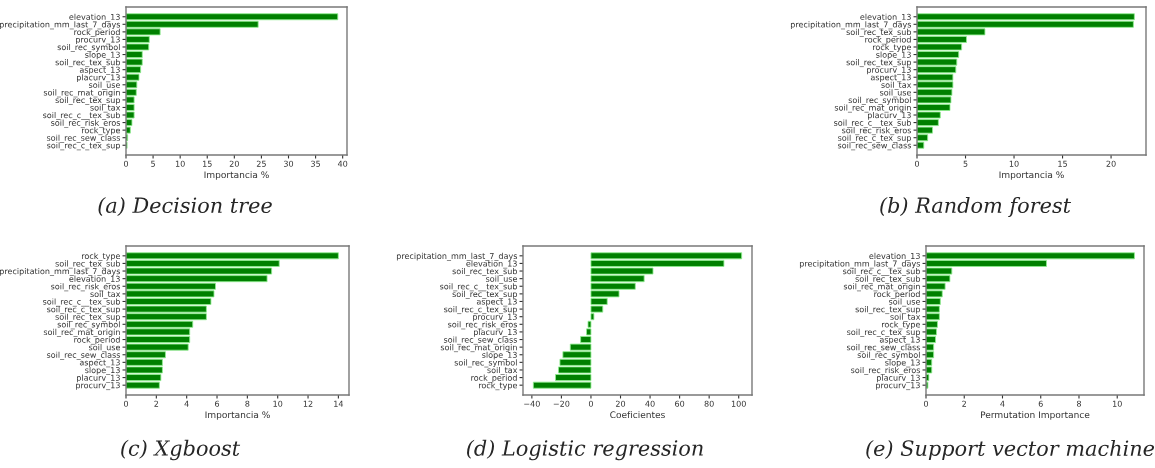  Describe the element at coordinates (680, 403) in the screenshot. I see `x-tick-label: 60` at that location.